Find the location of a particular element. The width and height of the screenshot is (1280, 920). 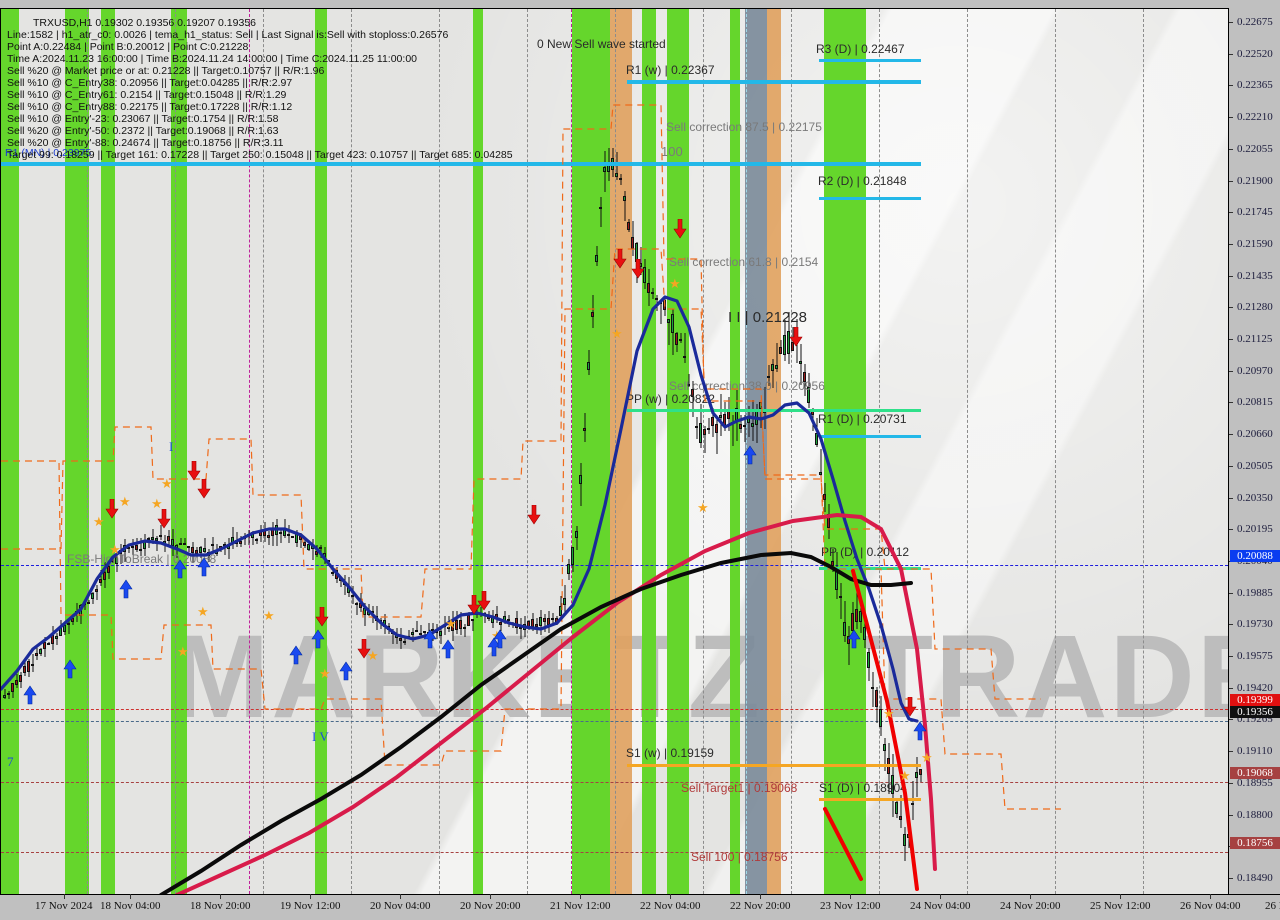

price-tick: 0.22055 is located at coordinates (1254, 149).